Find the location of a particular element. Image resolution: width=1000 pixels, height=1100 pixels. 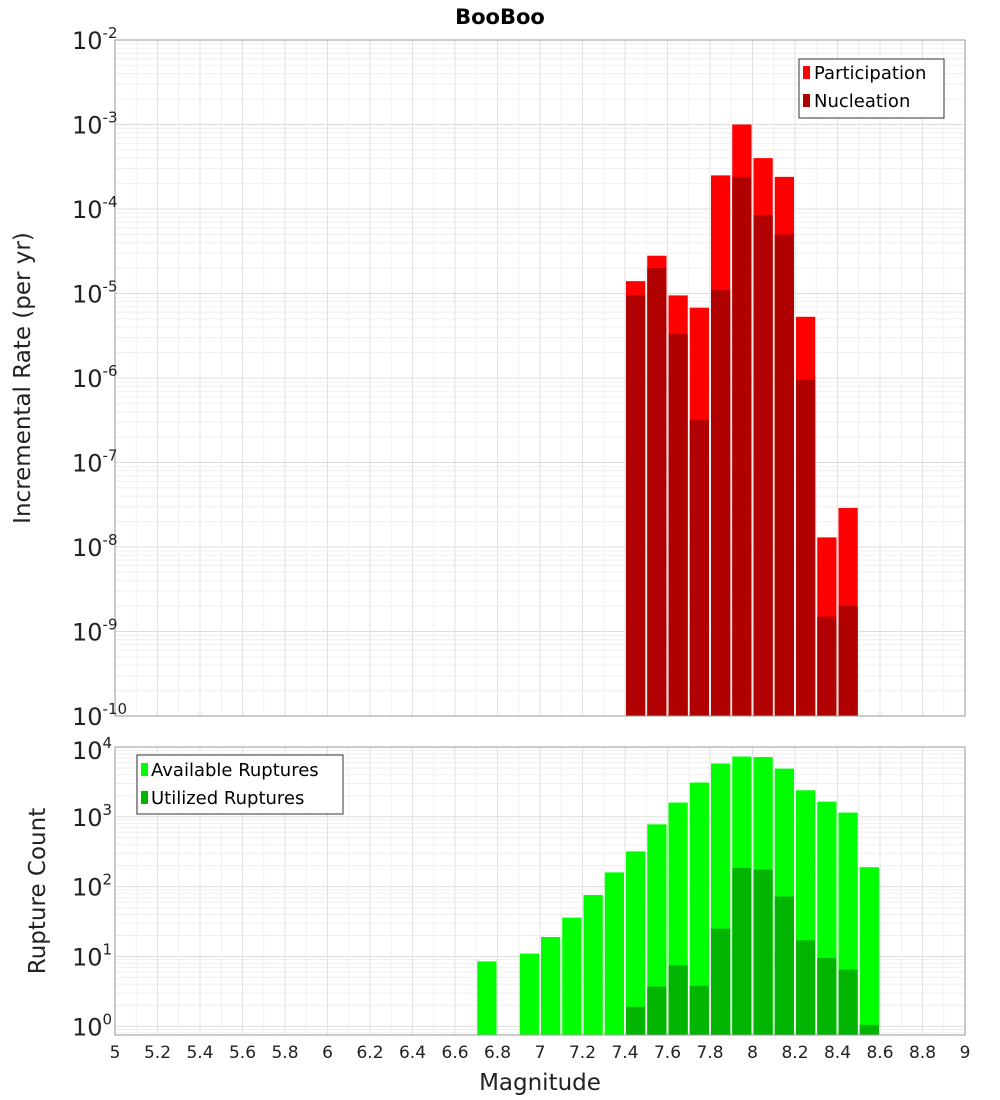

x-tick-label: 7.6 is located at coordinates (667, 1053).